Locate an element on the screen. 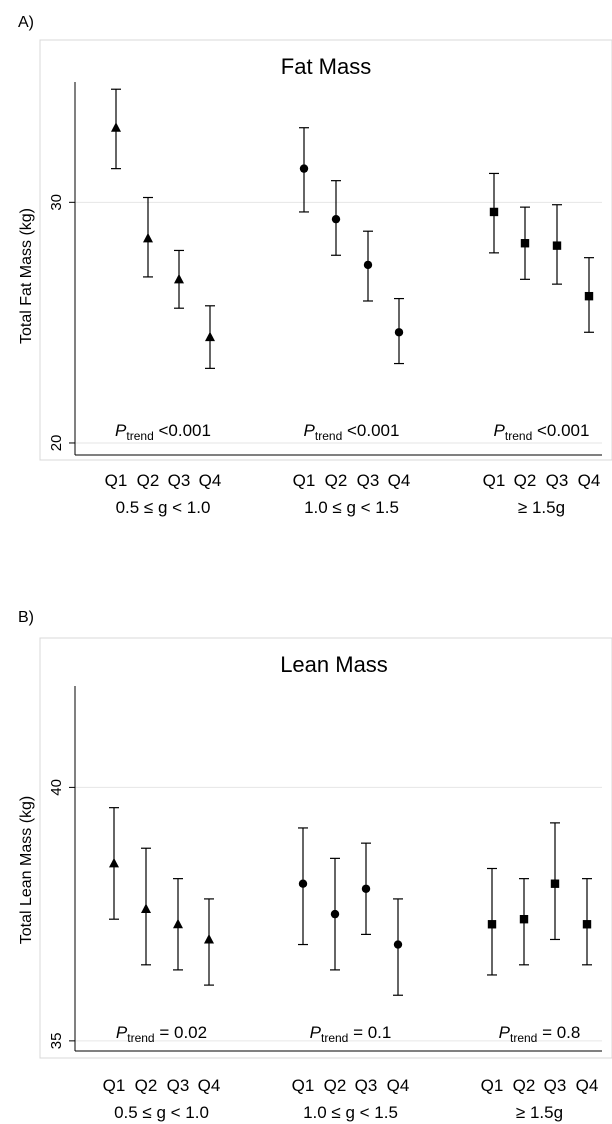  p-value: = 0.8 is located at coordinates (558, 1032).